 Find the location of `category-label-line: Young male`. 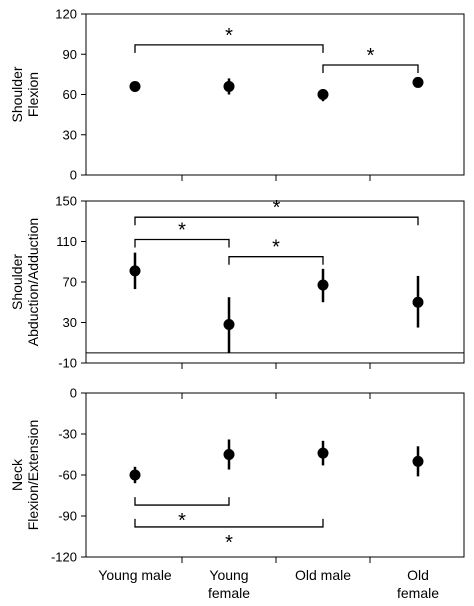

category-label-line: Young male is located at coordinates (135, 575).